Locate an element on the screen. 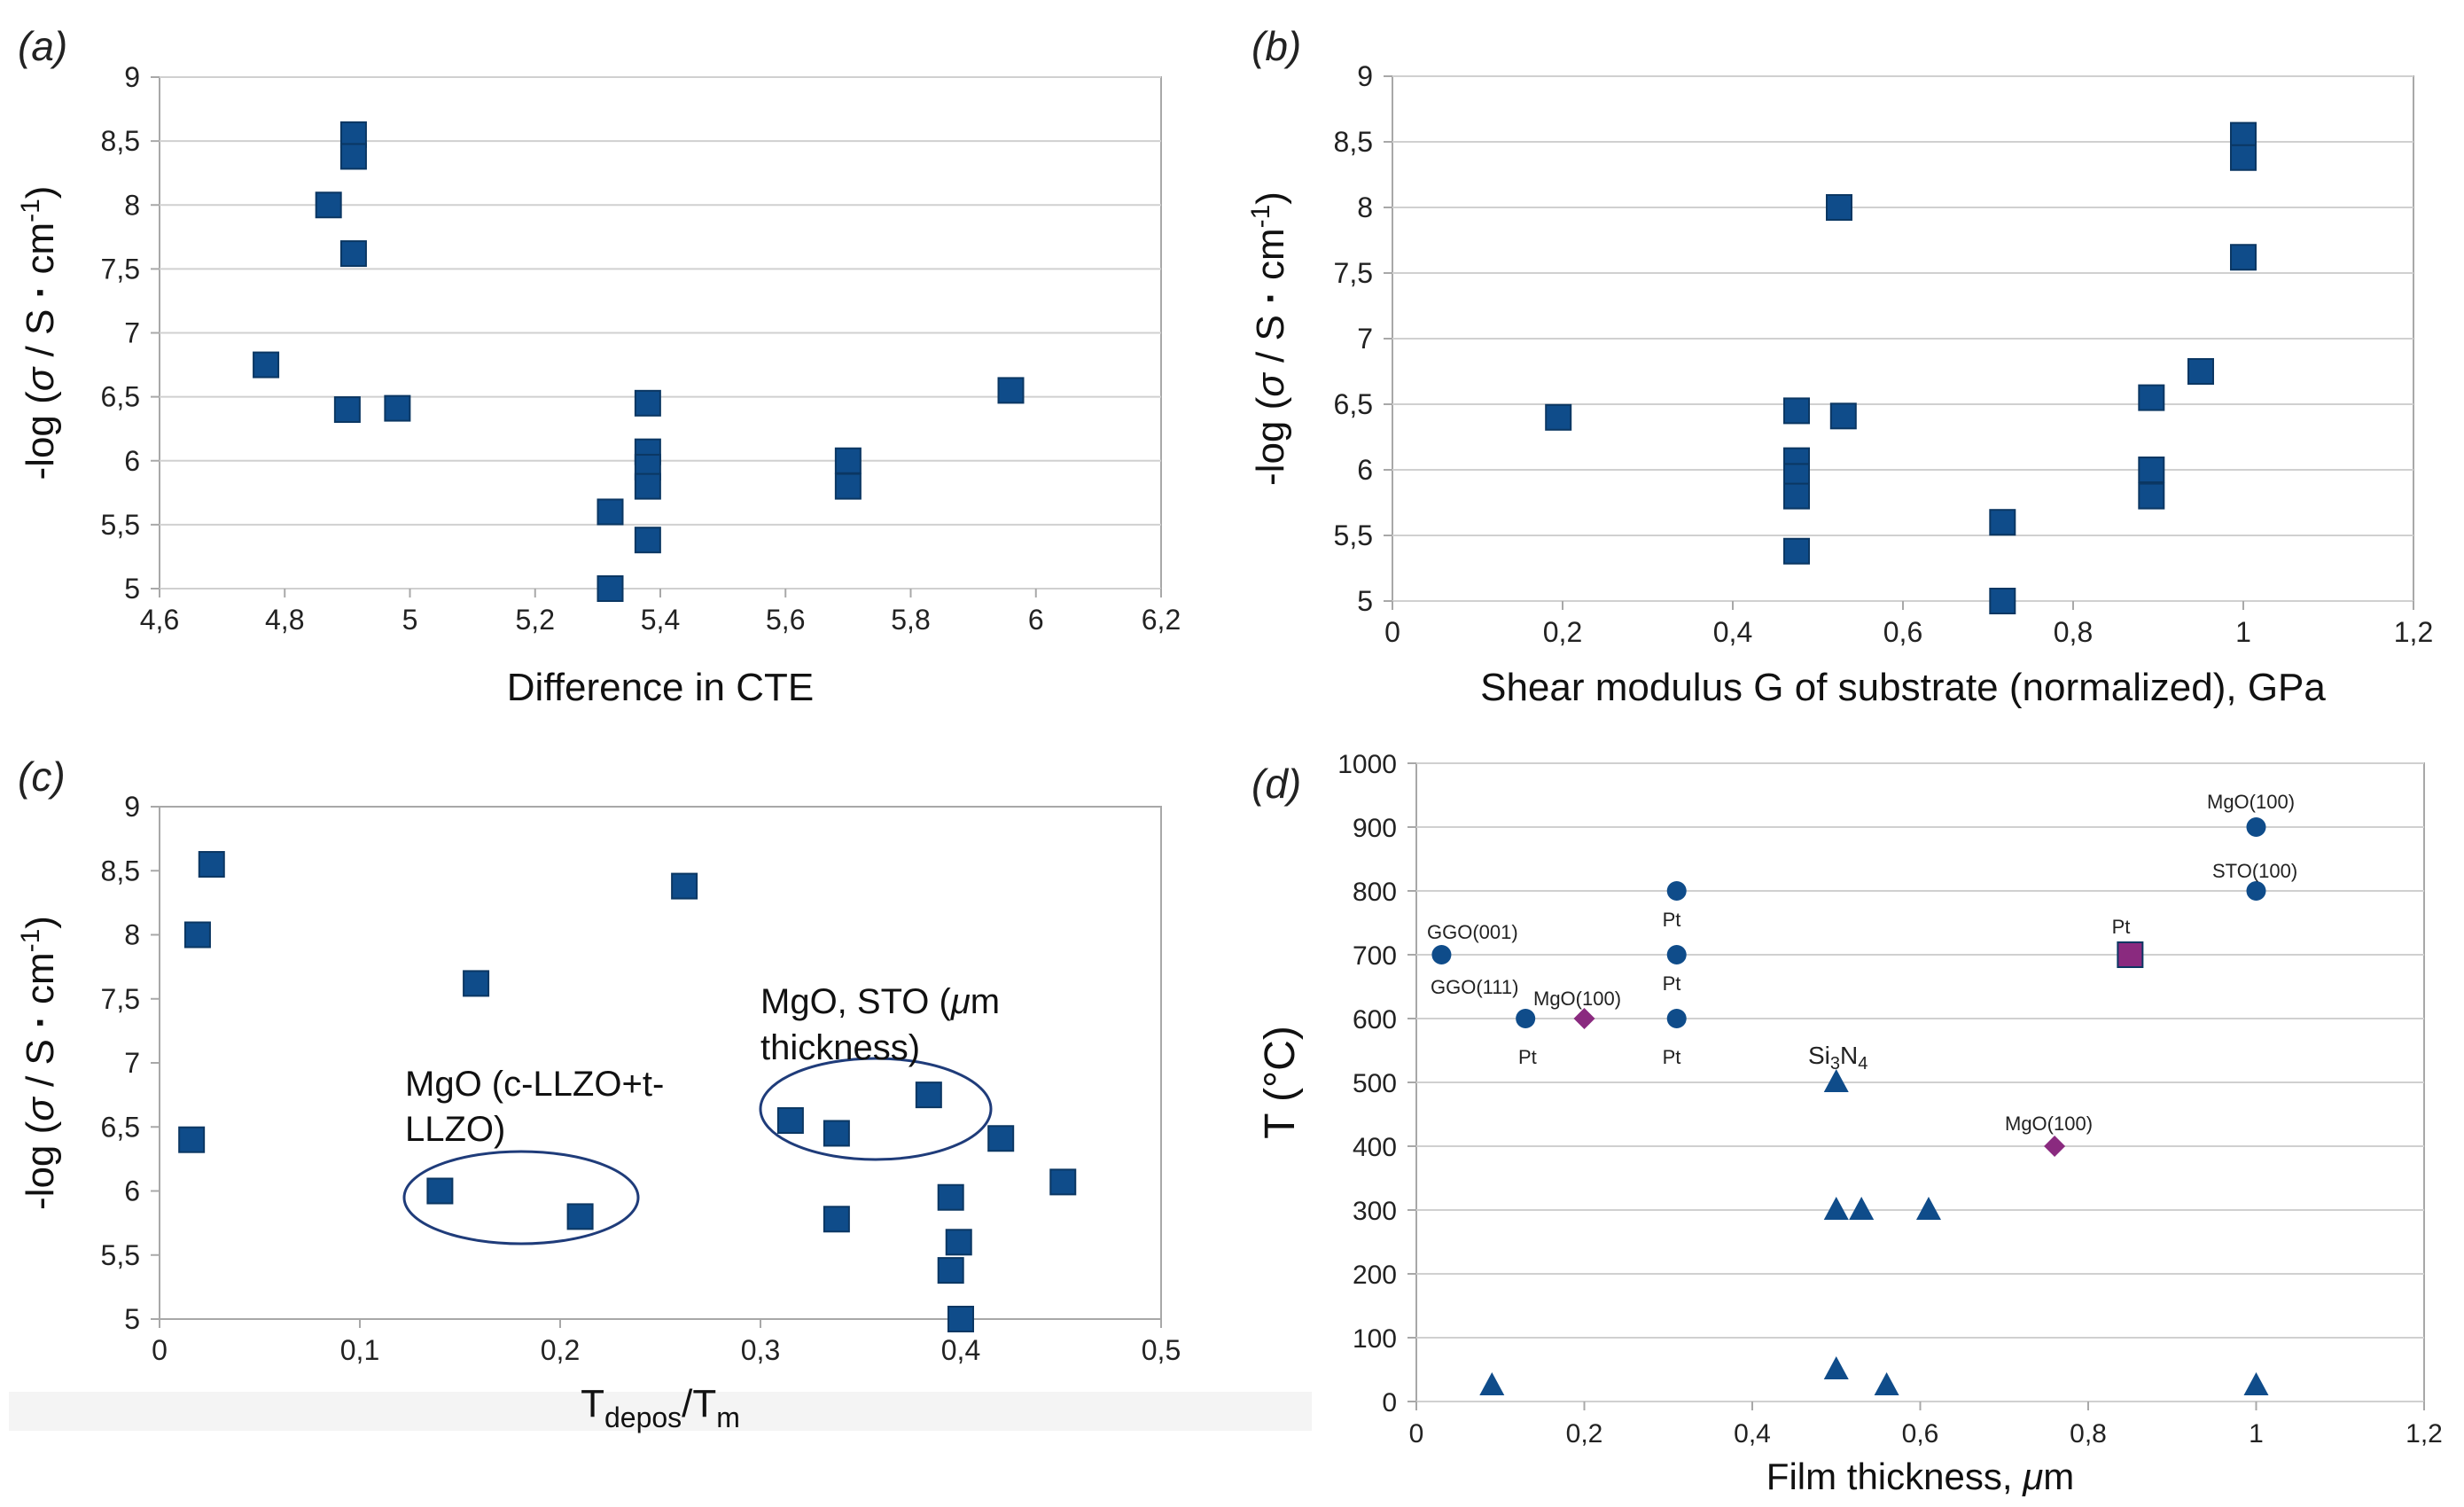  x-tick-label-d: 0 is located at coordinates (1416, 1433).